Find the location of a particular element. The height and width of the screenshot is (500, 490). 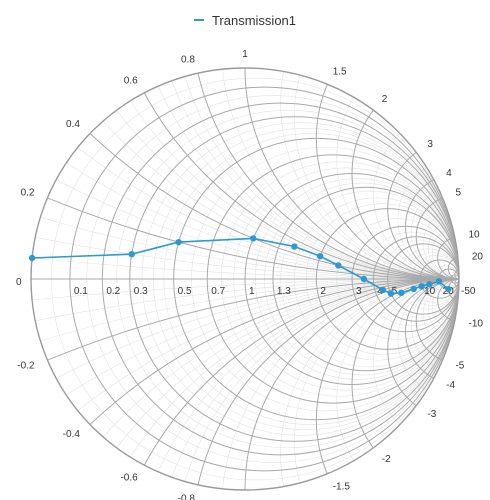

reactance-label-positive: 0.8 is located at coordinates (188, 59).